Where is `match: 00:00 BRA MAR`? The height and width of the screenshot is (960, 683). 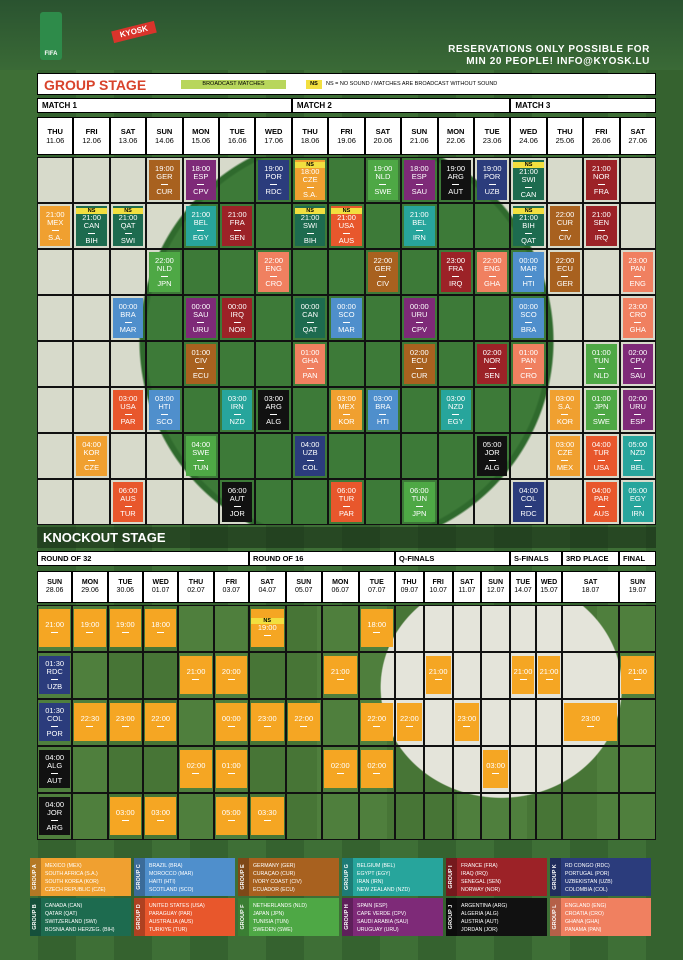
match: 00:00 BRA MAR is located at coordinates (128, 318).